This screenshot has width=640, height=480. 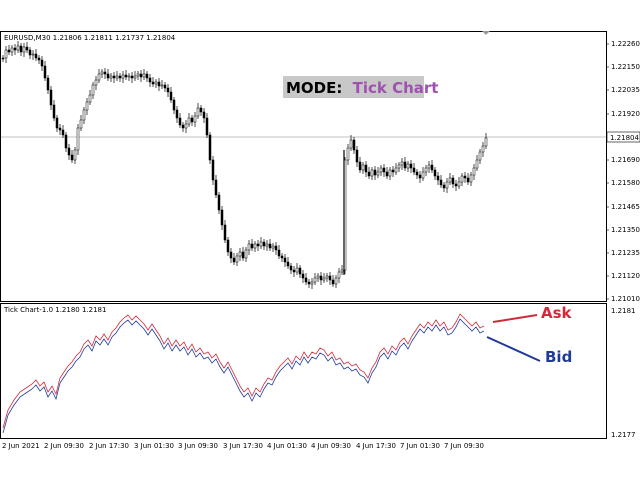 I want to click on price-tick-label: 1.22260, so click(x=625, y=44).